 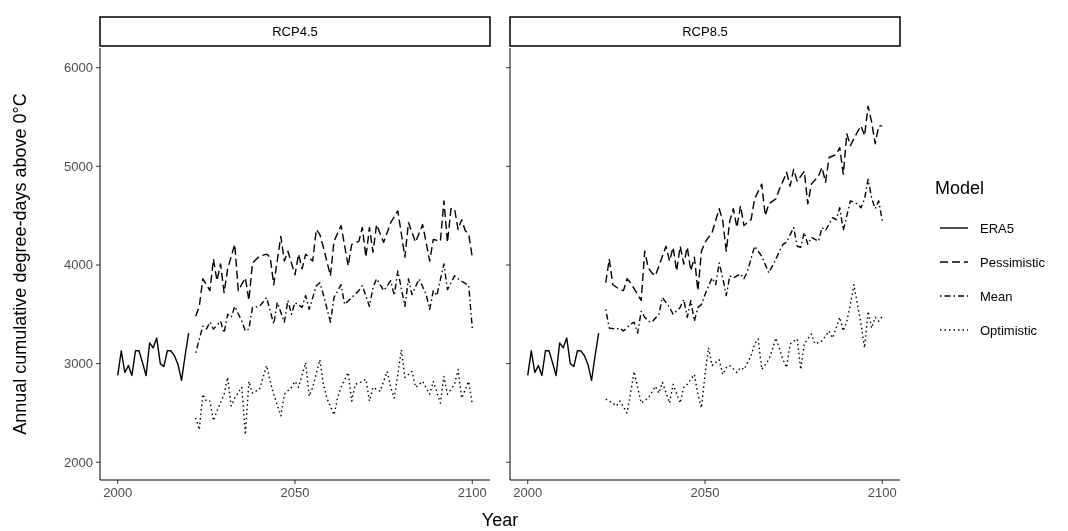 I want to click on legend-title: Model, so click(x=960, y=188).